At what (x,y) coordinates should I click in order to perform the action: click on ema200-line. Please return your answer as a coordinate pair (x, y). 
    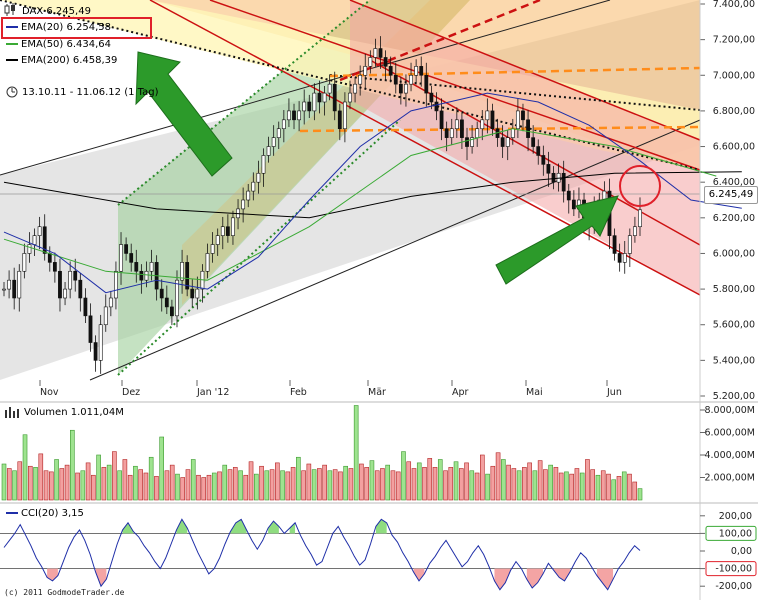
    Looking at the image, I should click on (372, 195).